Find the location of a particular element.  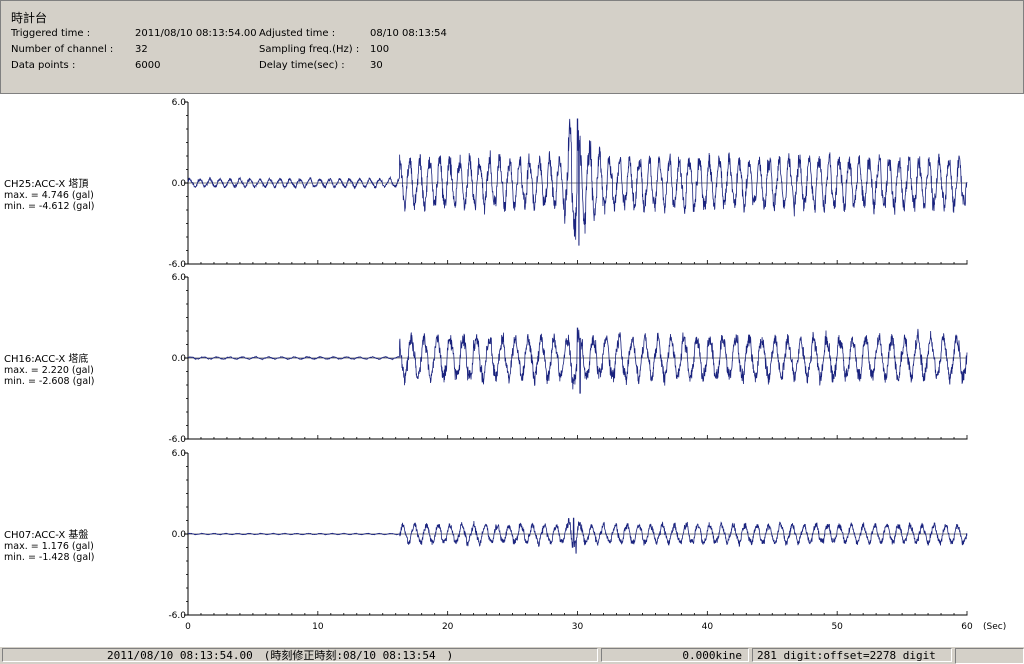

channel-name: CH25:ACC-X 塔頂 is located at coordinates (46, 183).